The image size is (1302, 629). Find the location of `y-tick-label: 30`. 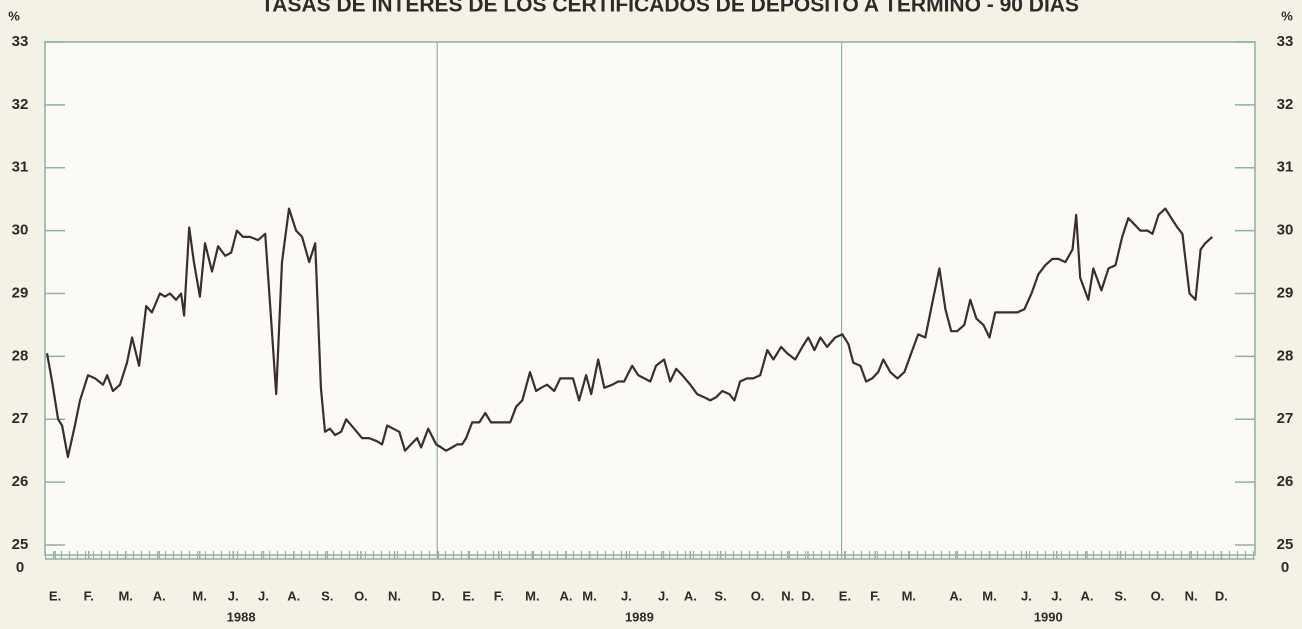

y-tick-label: 30 is located at coordinates (20, 230).